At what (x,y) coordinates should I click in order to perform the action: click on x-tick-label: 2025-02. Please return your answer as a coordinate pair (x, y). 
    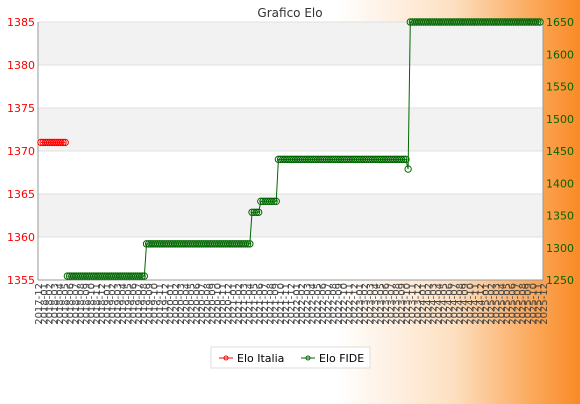
    Looking at the image, I should click on (491, 304).